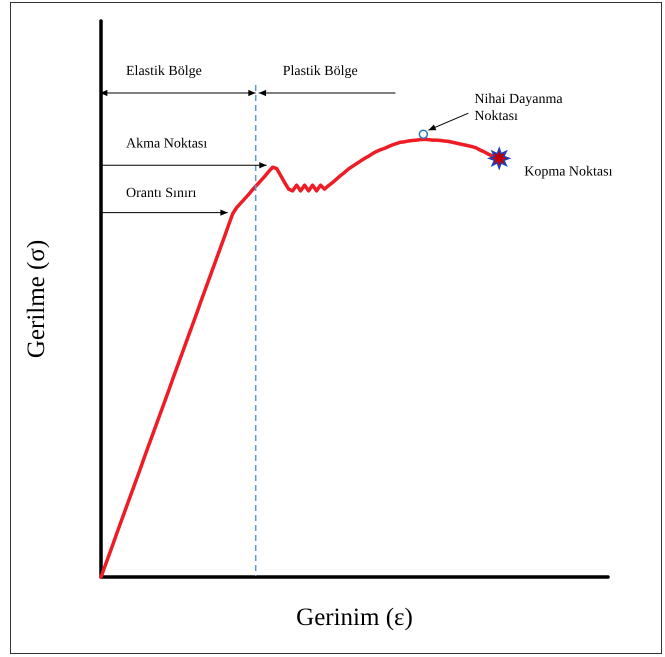 The width and height of the screenshot is (665, 657). I want to click on x-axis-title: Gerinim (ε), so click(354, 617).